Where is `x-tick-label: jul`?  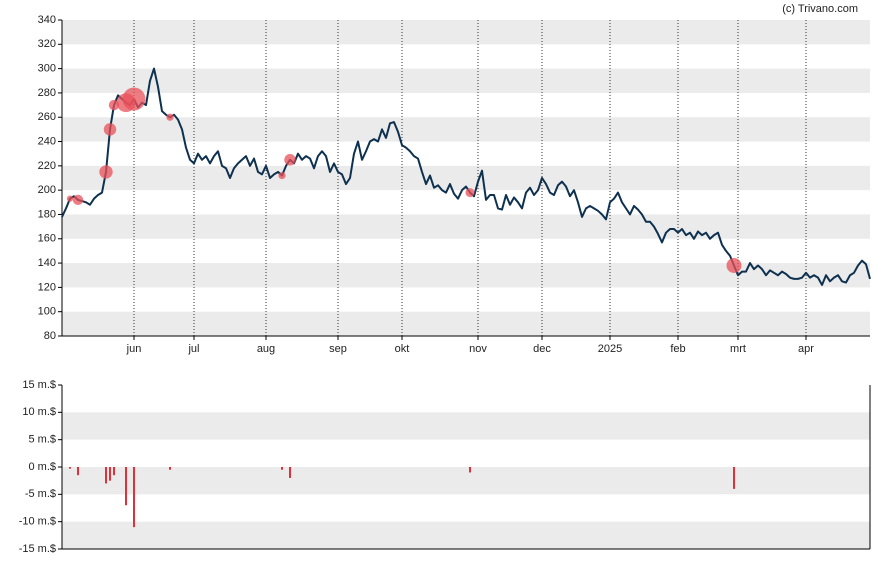 x-tick-label: jul is located at coordinates (193, 349).